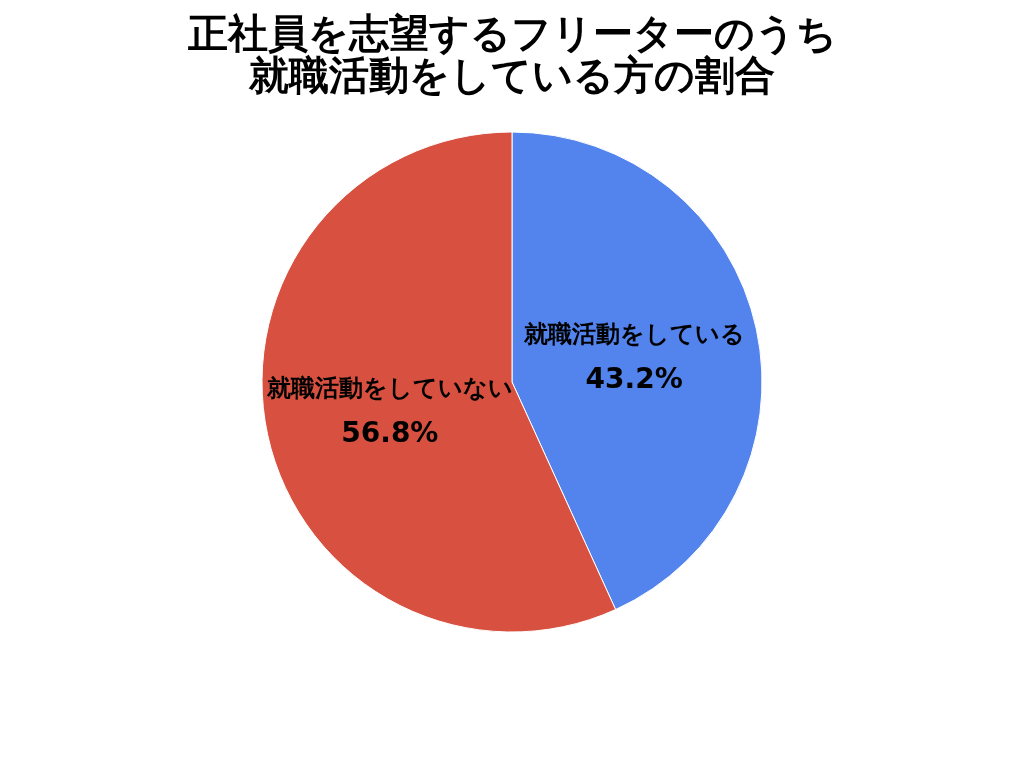  I want to click on data-label: 43.2%, so click(634, 379).